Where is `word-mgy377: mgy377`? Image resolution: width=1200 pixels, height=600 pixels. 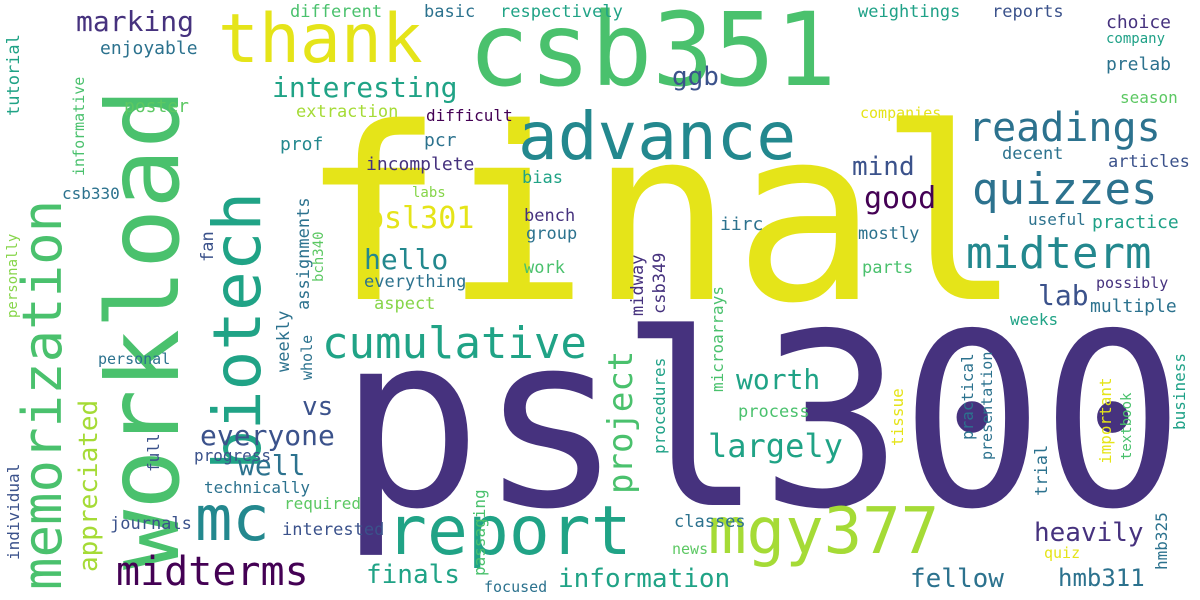 word-mgy377: mgy377 is located at coordinates (824, 532).